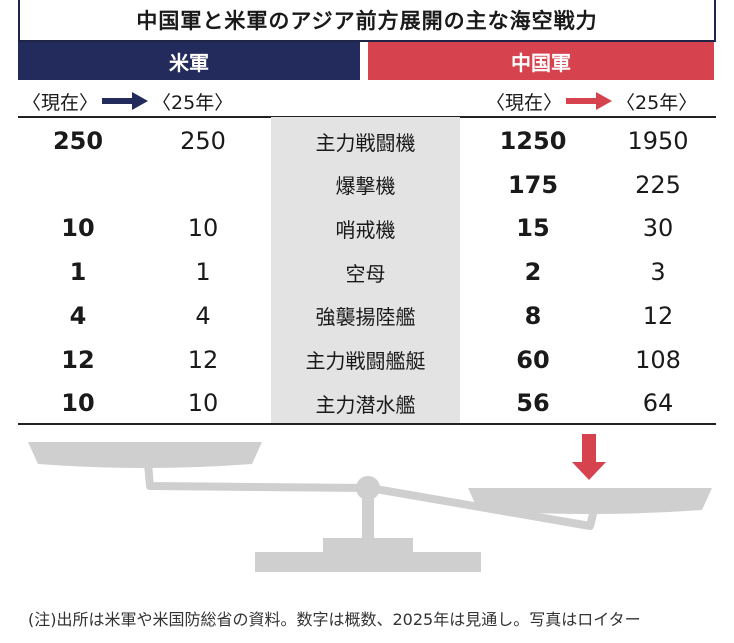 Image resolution: width=734 pixels, height=643 pixels. I want to click on china-2025-value: 30, so click(658, 228).